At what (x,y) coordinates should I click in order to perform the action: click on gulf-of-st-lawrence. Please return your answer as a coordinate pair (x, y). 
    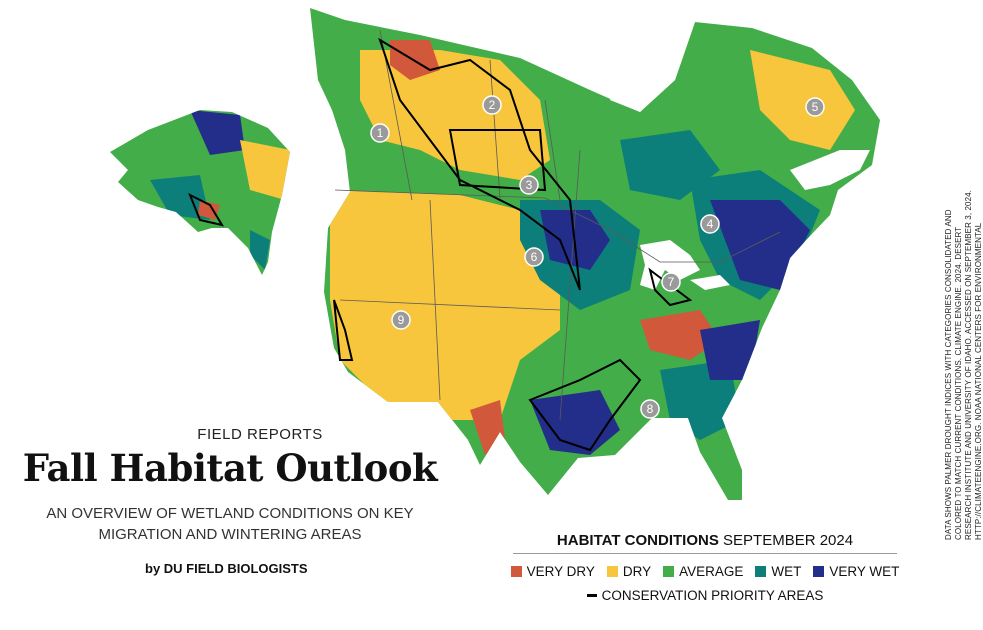
    Looking at the image, I should click on (830, 170).